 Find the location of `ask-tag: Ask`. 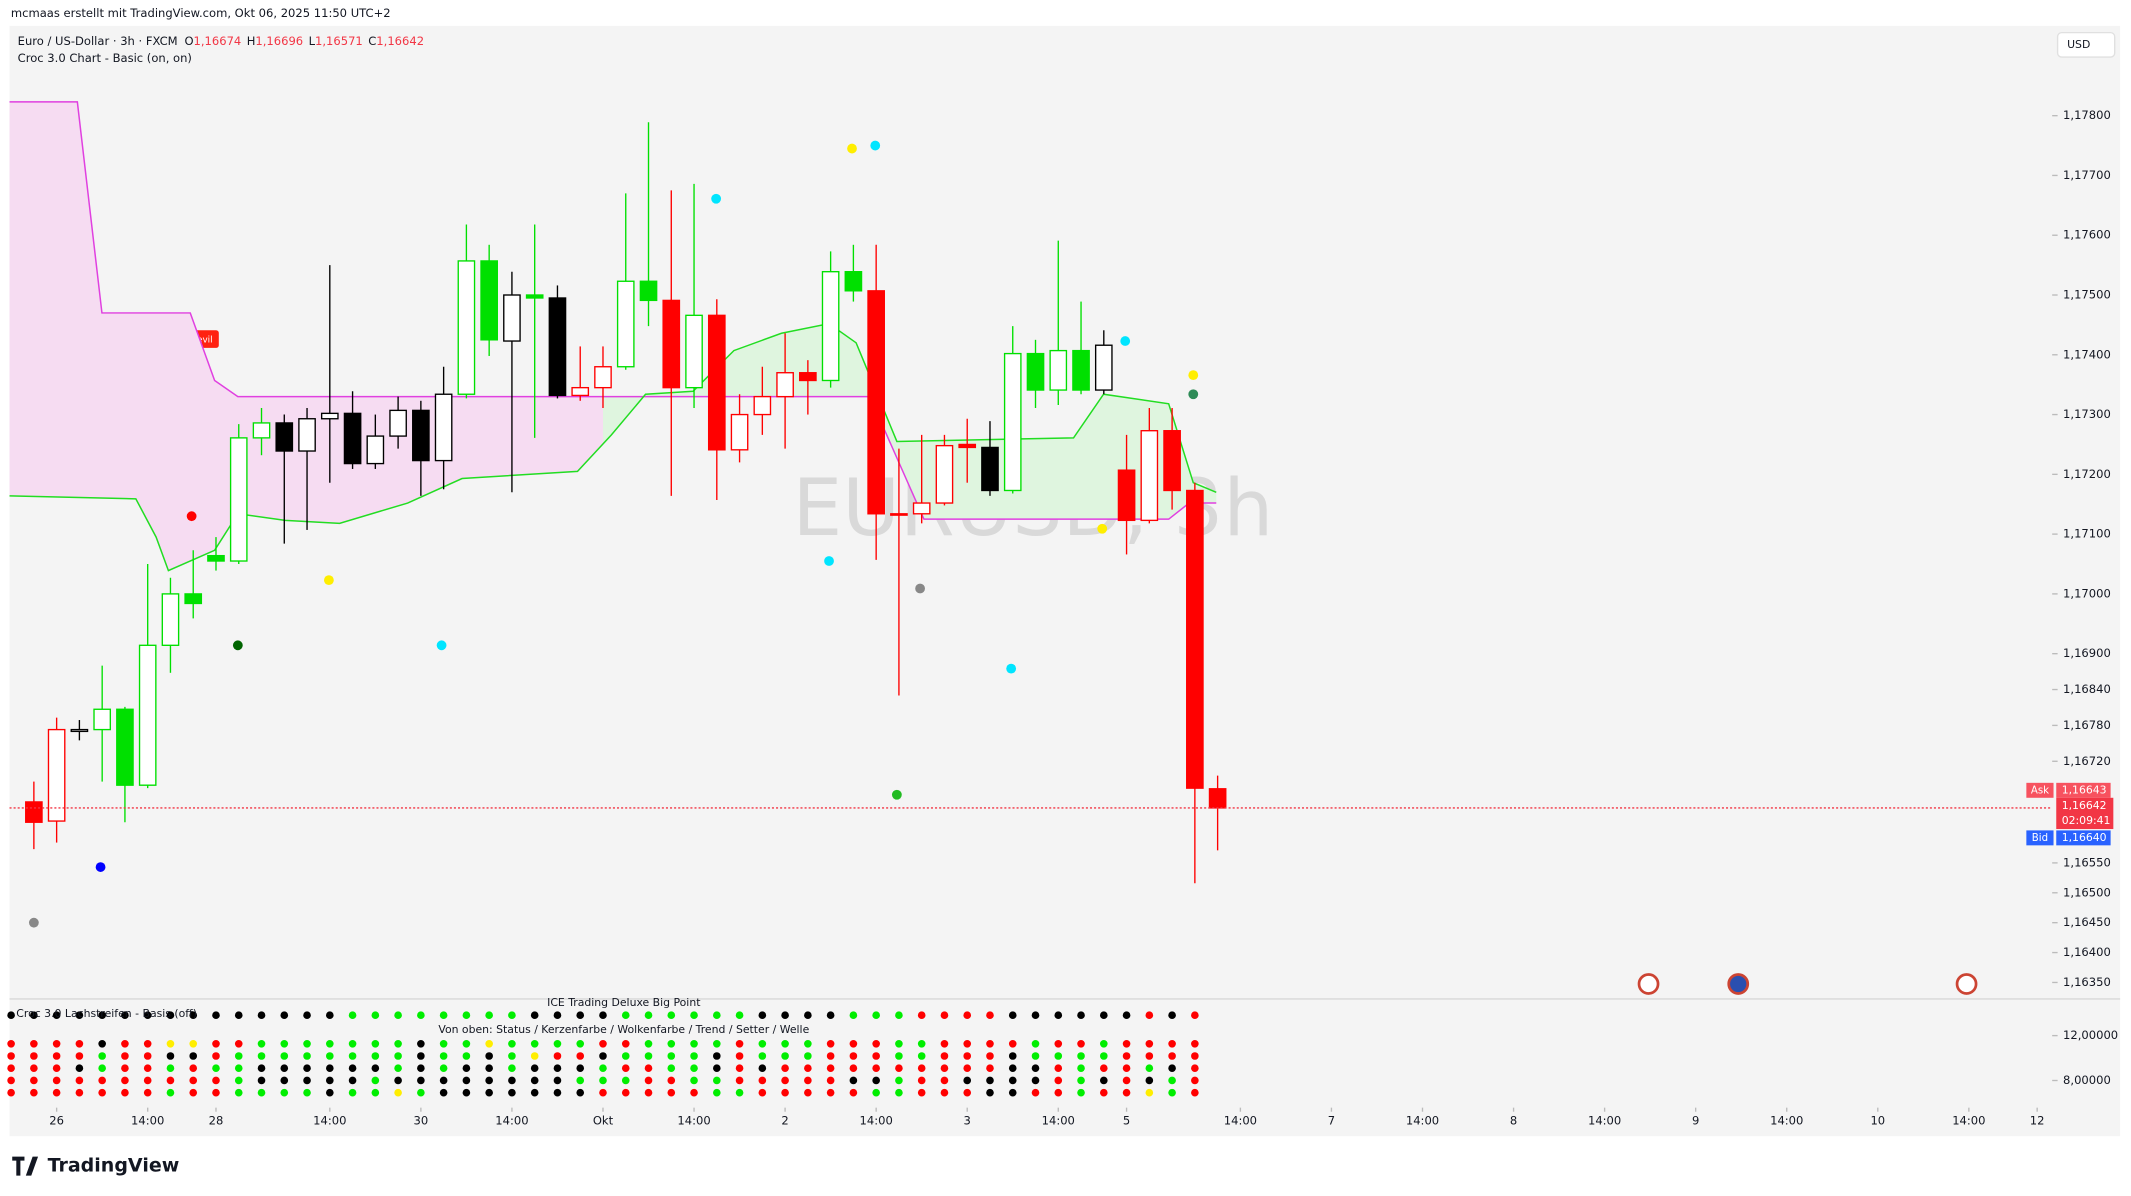

ask-tag: Ask is located at coordinates (2040, 790).